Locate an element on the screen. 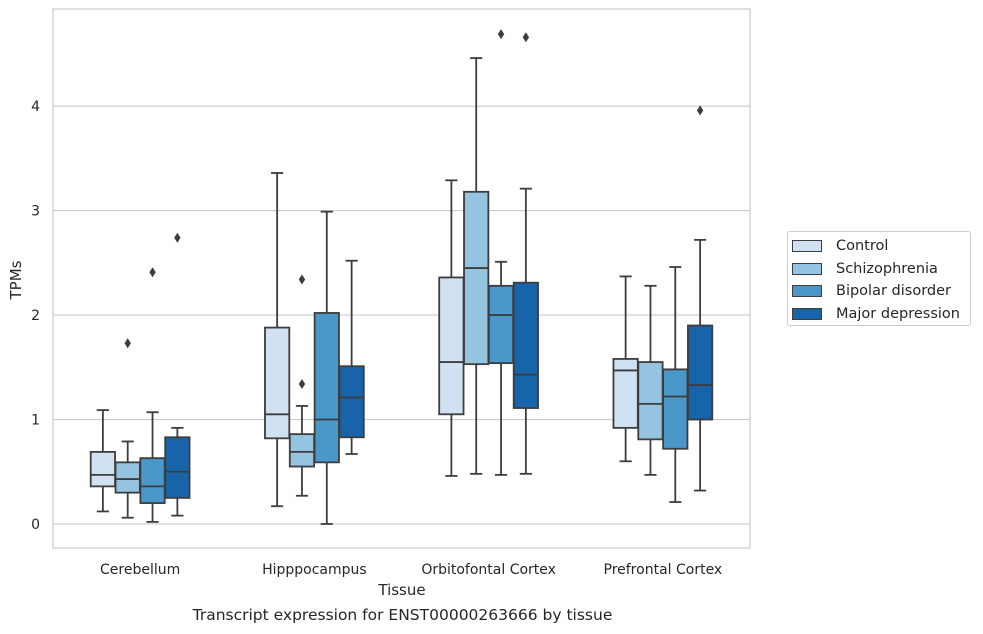 This screenshot has width=983, height=634. legend-item: Schizophrenia is located at coordinates (865, 269).